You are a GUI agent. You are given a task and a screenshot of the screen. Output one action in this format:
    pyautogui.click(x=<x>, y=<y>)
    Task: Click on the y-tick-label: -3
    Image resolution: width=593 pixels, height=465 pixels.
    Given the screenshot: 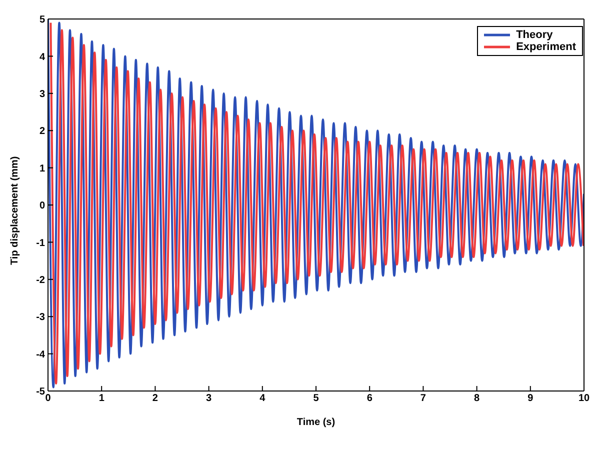 What is the action you would take?
    pyautogui.click(x=41, y=318)
    